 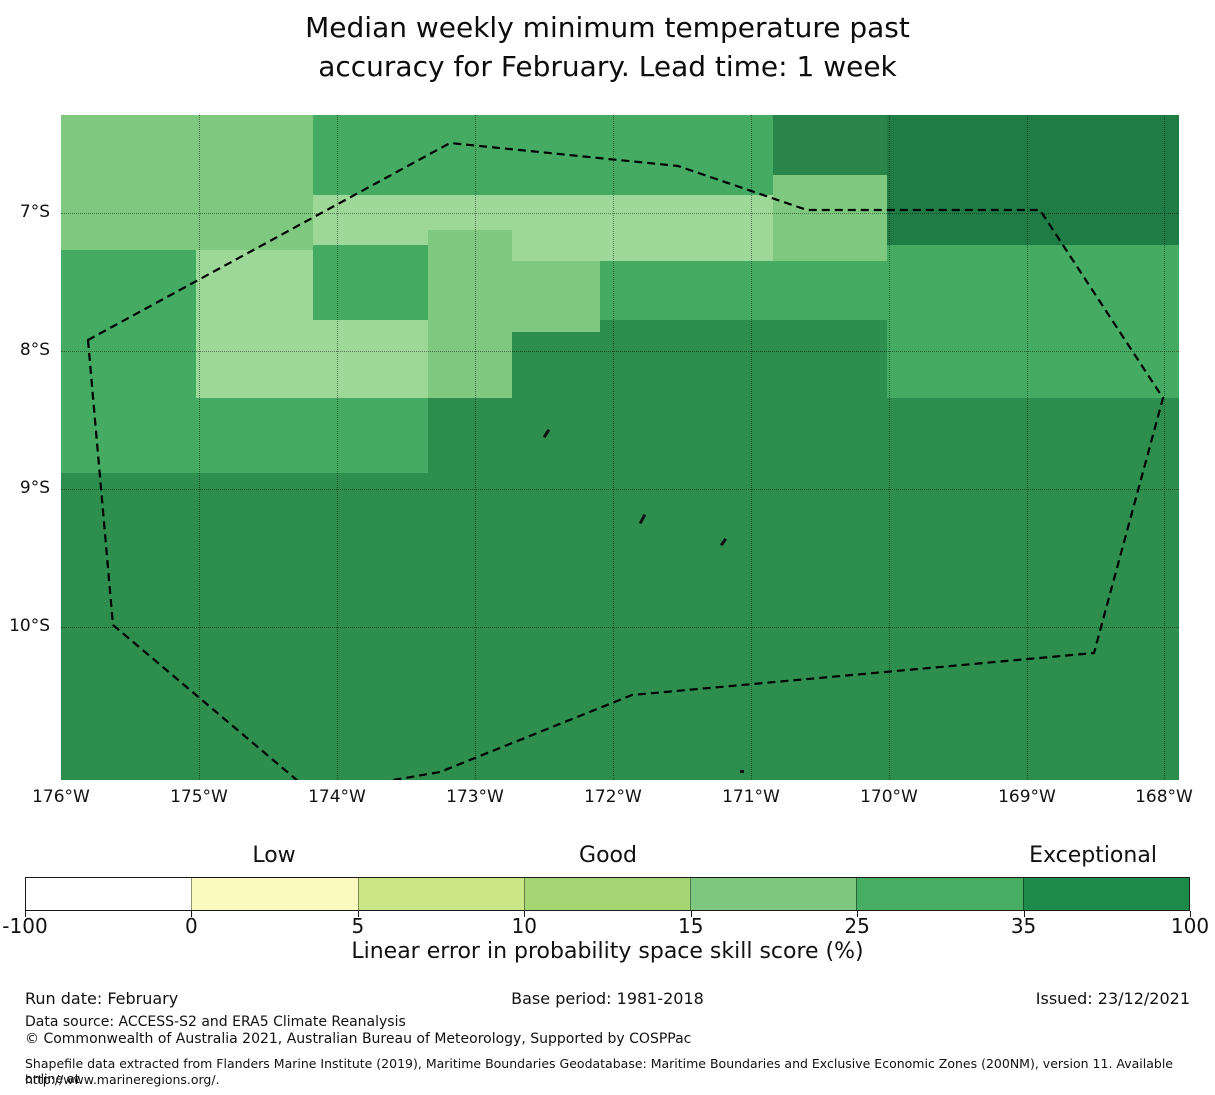 What do you see at coordinates (889, 797) in the screenshot?
I see `x-tick-label: 170°W` at bounding box center [889, 797].